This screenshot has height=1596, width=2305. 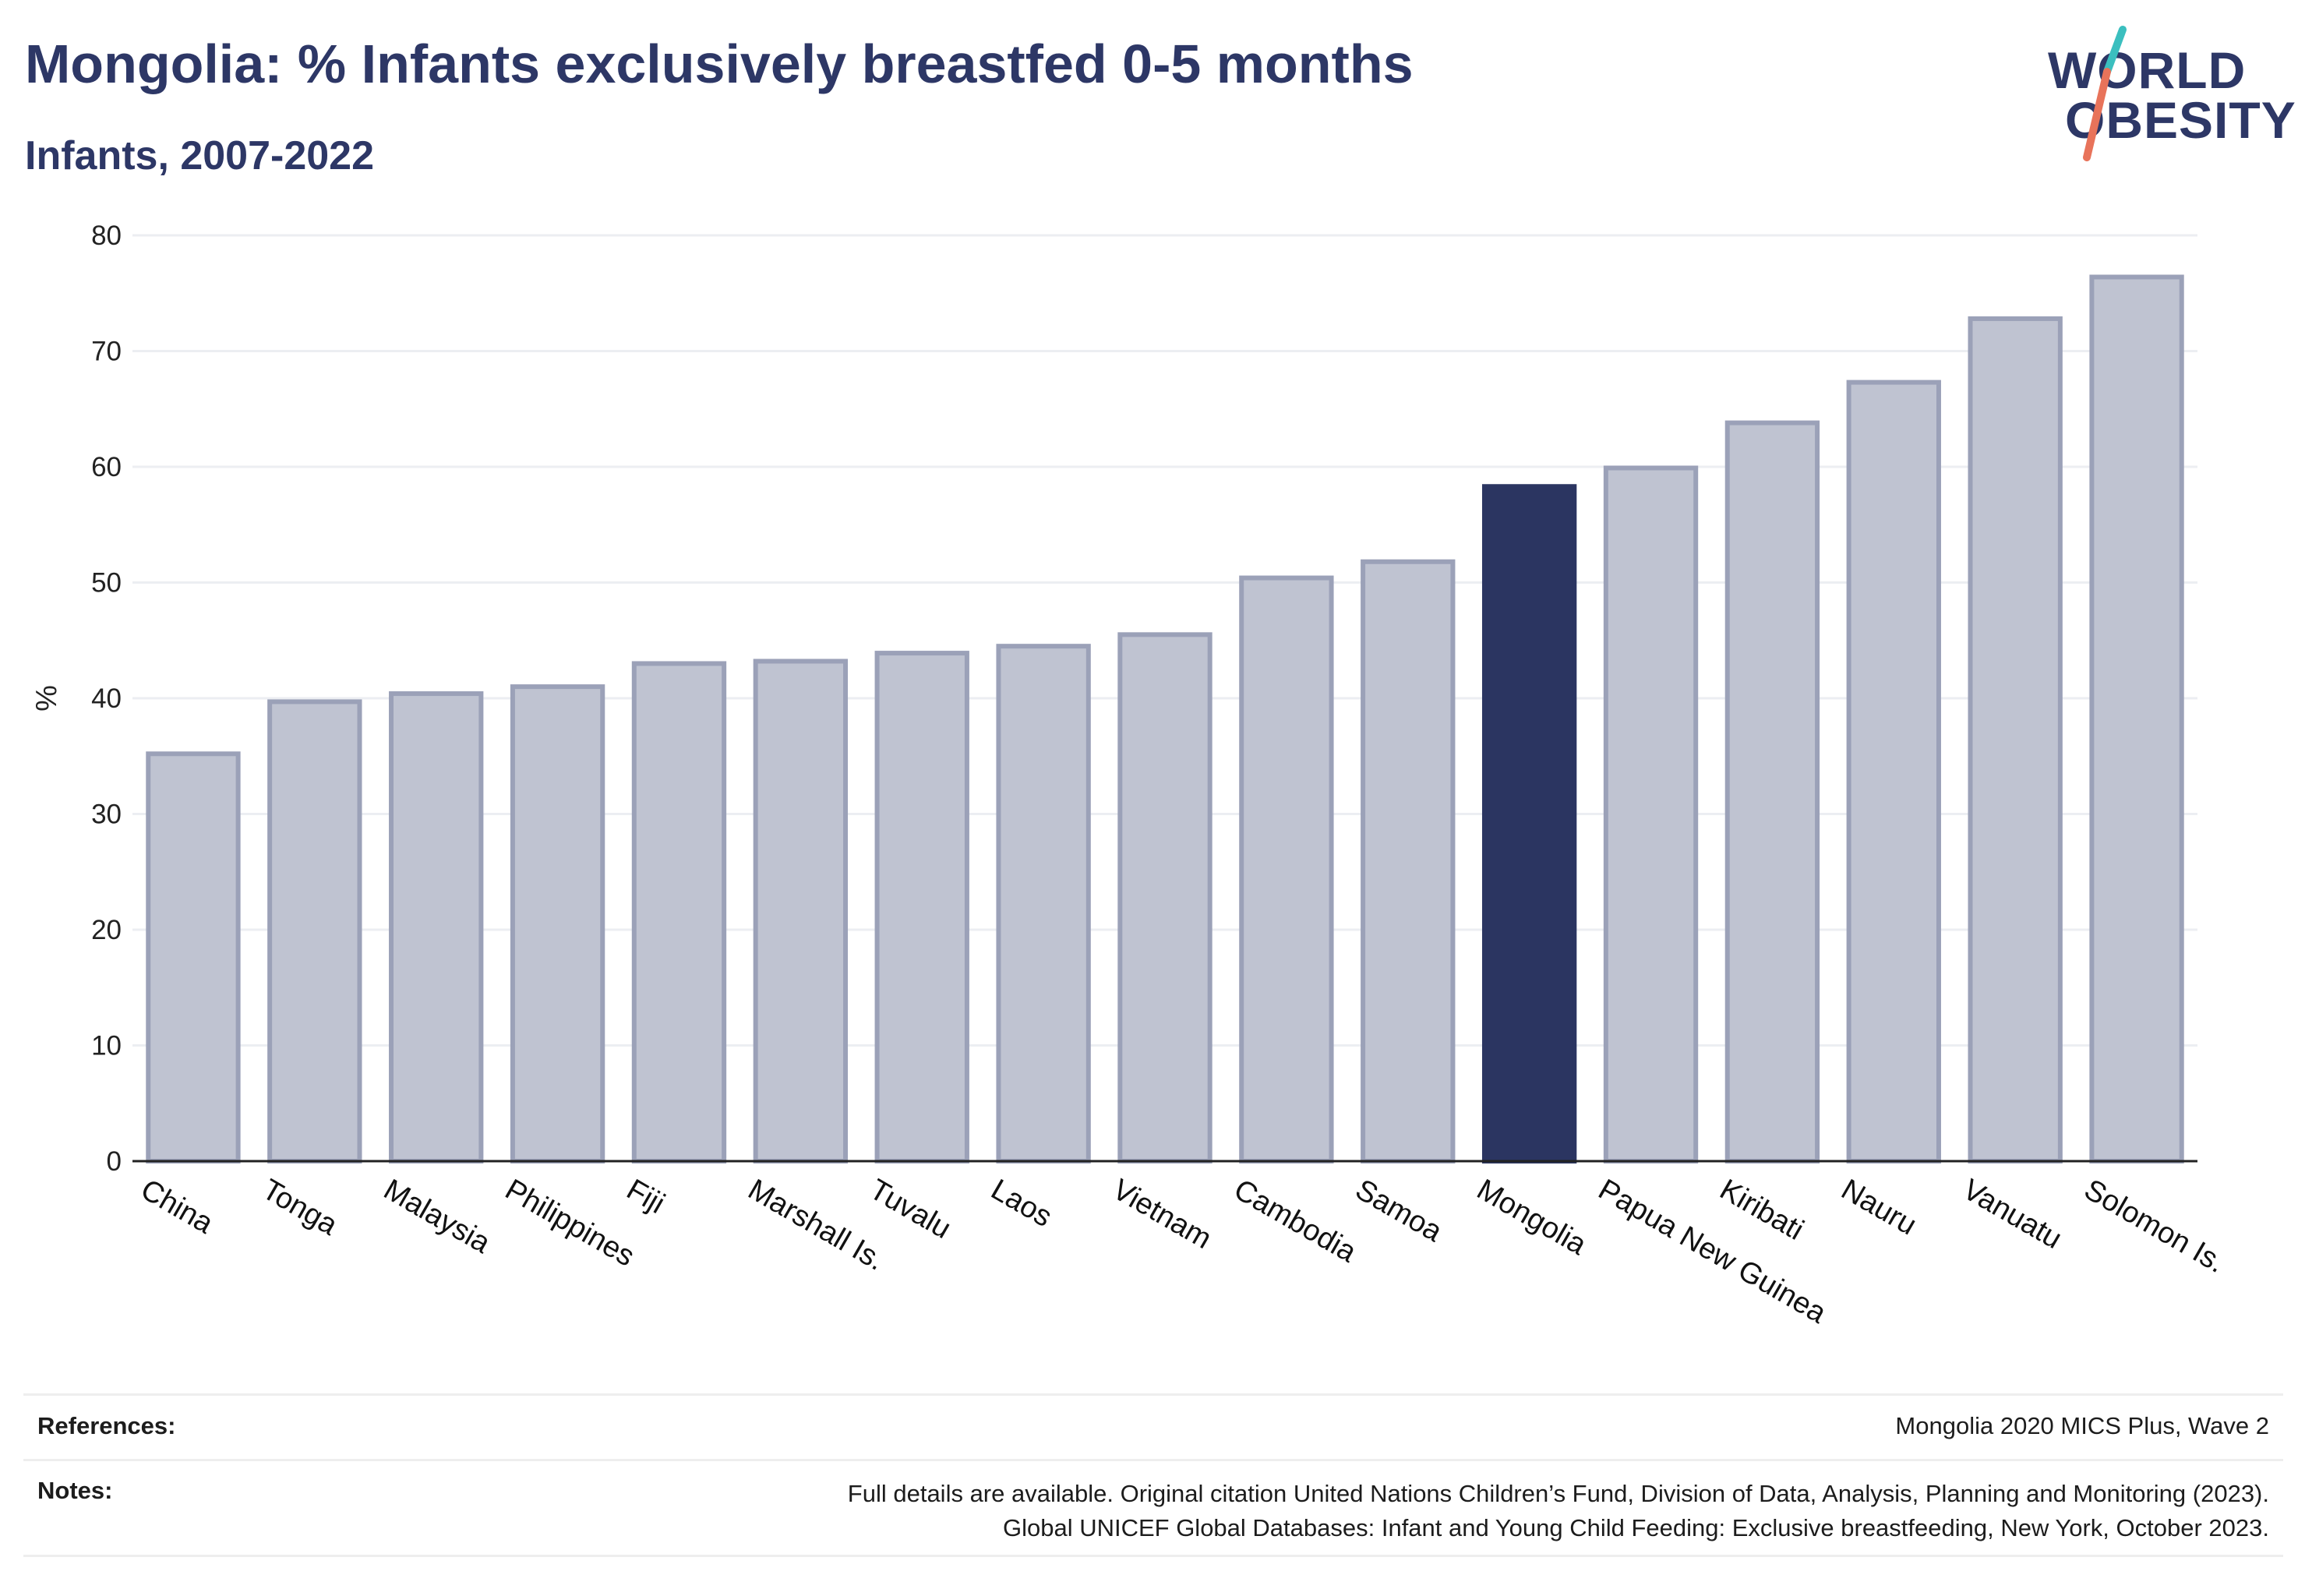 I want to click on references-text: Mongolia 2020 MICS Plus, Wave 2, so click(x=2082, y=1425).